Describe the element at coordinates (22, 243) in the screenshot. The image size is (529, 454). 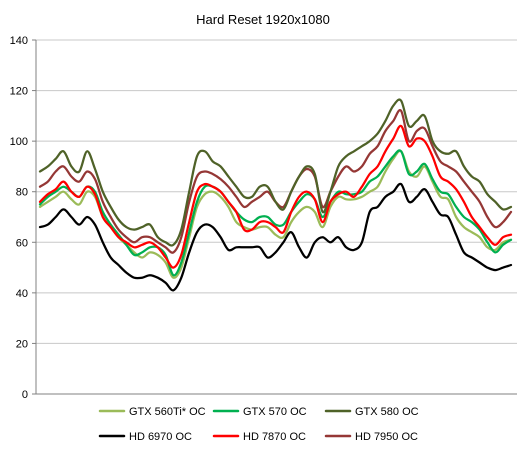
I see `y-tick-label: 60` at that location.